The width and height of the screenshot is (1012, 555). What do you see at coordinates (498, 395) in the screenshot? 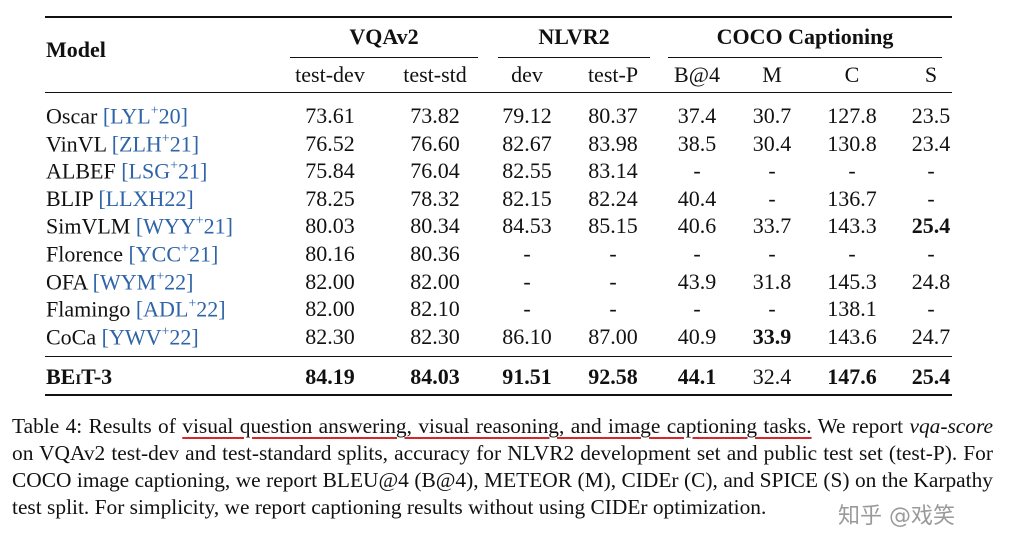
I see `bottom-rule` at bounding box center [498, 395].